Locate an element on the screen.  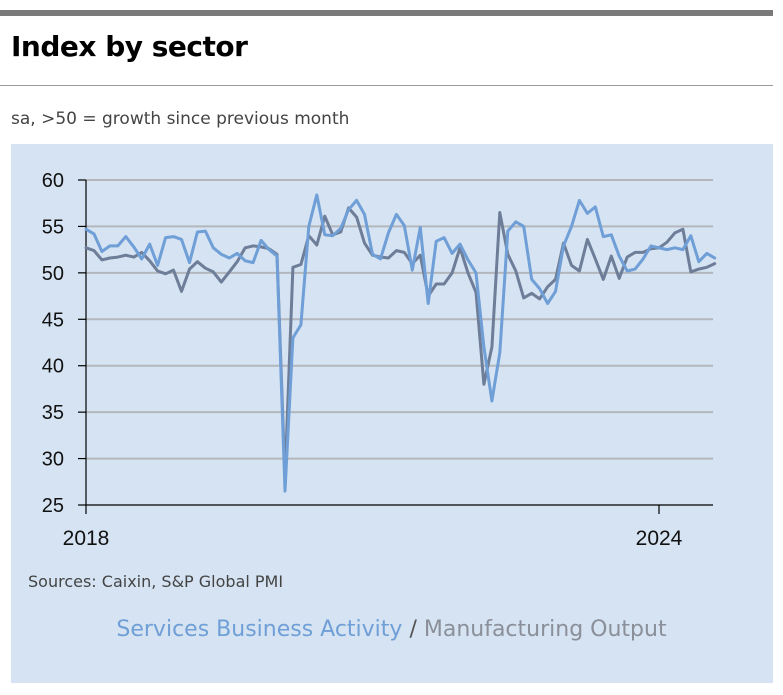
y-tick-label-25: 25 is located at coordinates (53, 506).